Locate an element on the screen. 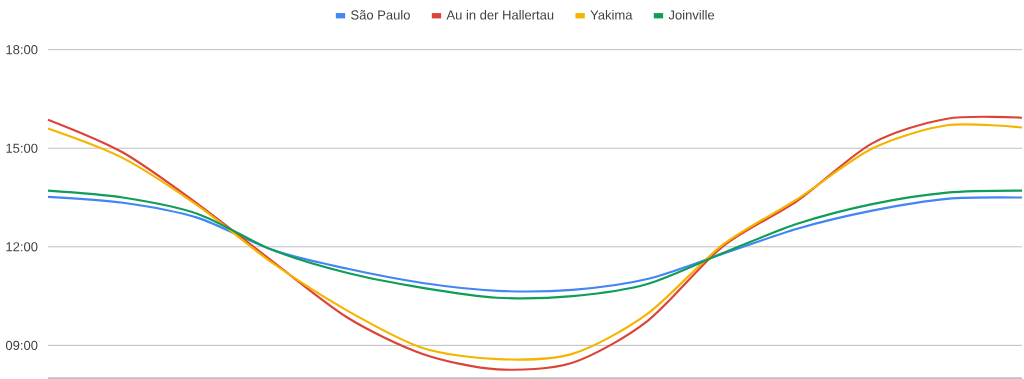  legend-label: Yakima is located at coordinates (611, 15).